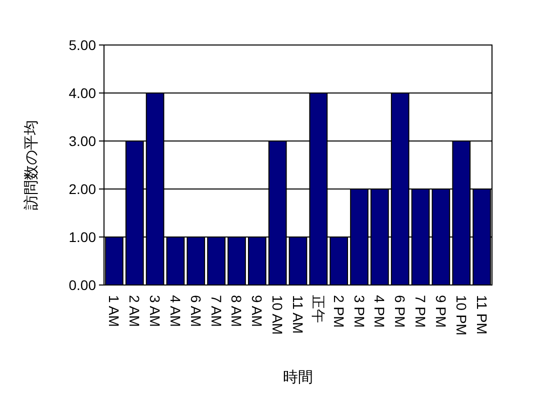 The image size is (548, 398). Describe the element at coordinates (482, 314) in the screenshot. I see `x-tick-label: 11 PM` at that location.